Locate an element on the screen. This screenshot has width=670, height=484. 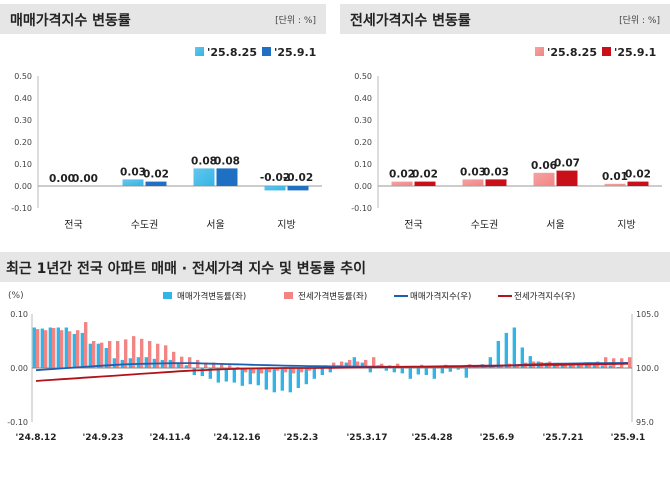
trend-x-tick-label: '25.3.17 is located at coordinates (367, 438).